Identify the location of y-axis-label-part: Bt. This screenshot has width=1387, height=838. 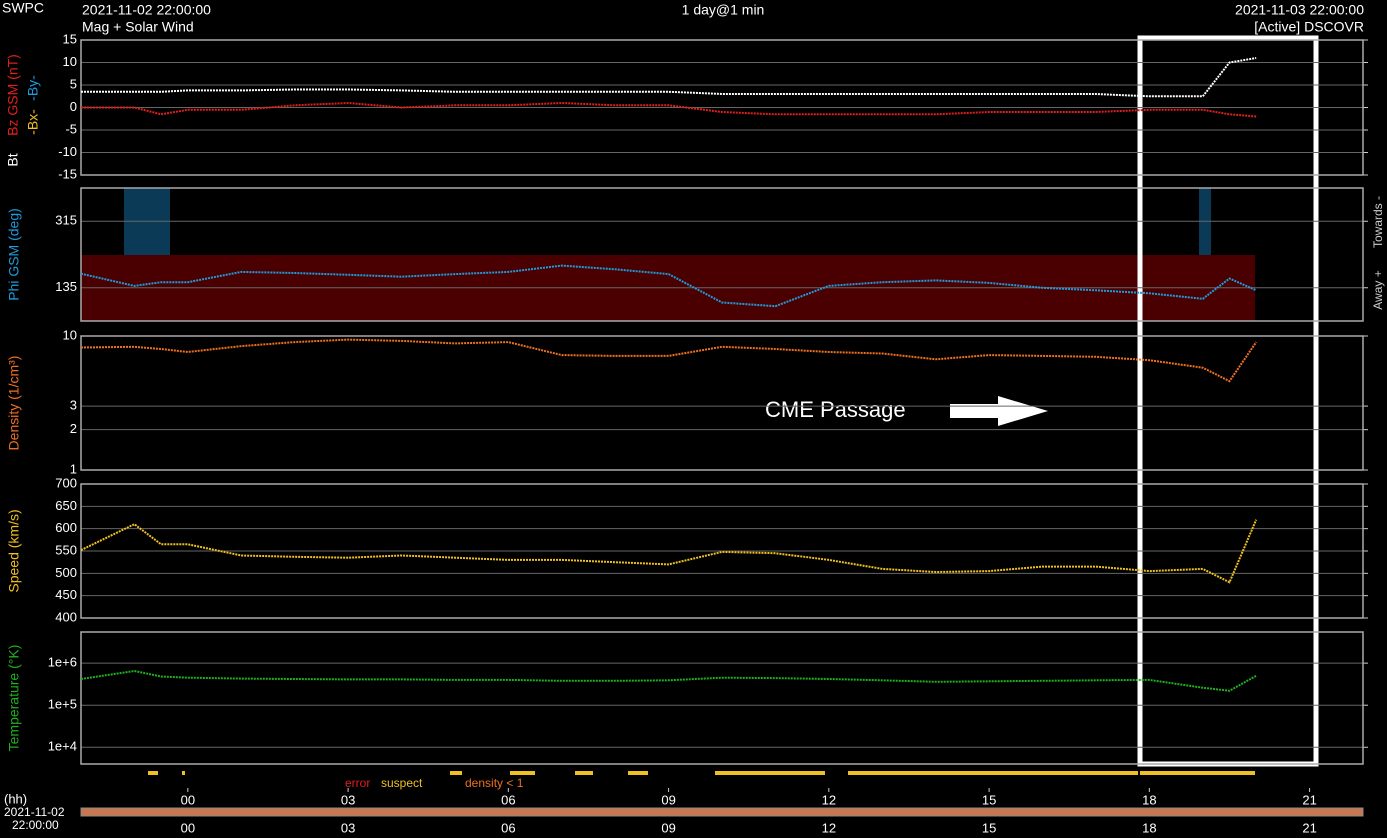
(13, 159).